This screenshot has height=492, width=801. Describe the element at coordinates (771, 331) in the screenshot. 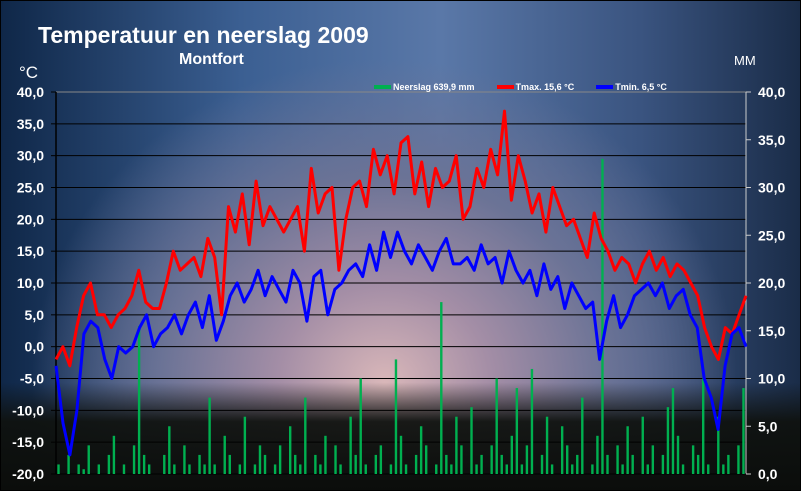

I see `right-tick-label: 15,0` at that location.